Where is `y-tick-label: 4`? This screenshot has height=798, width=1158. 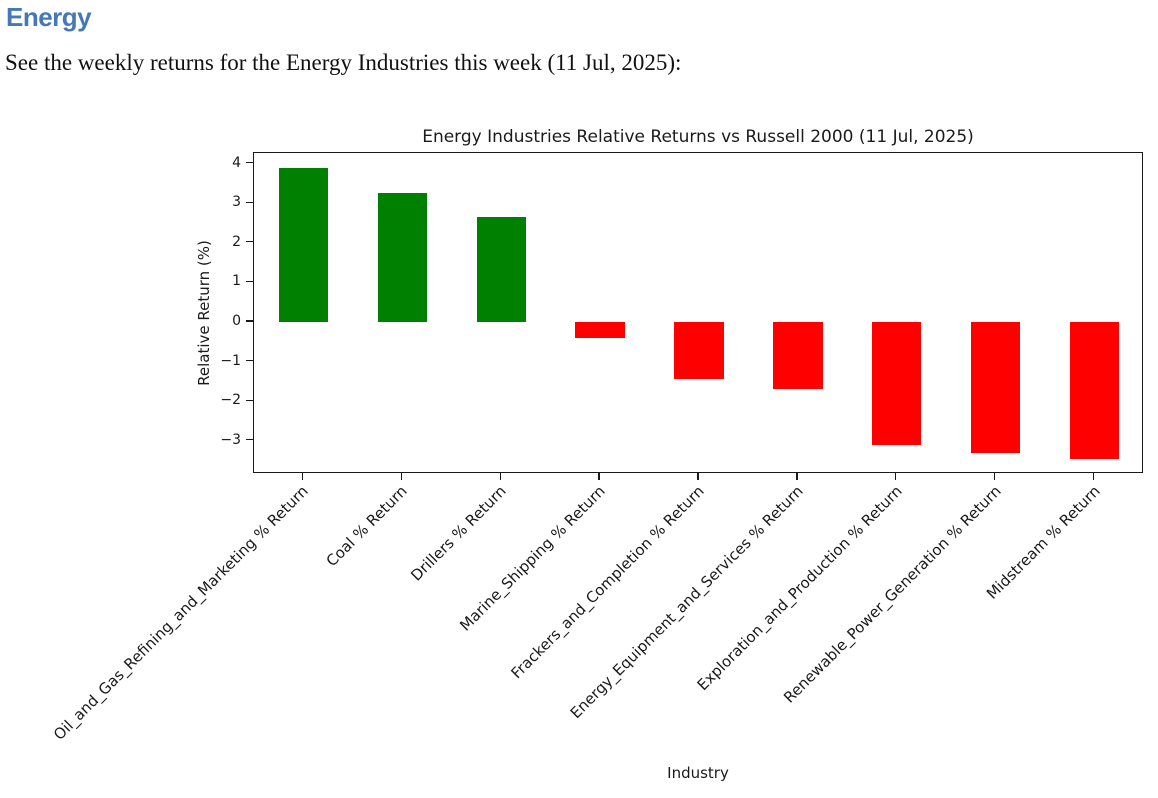 y-tick-label: 4 is located at coordinates (236, 162).